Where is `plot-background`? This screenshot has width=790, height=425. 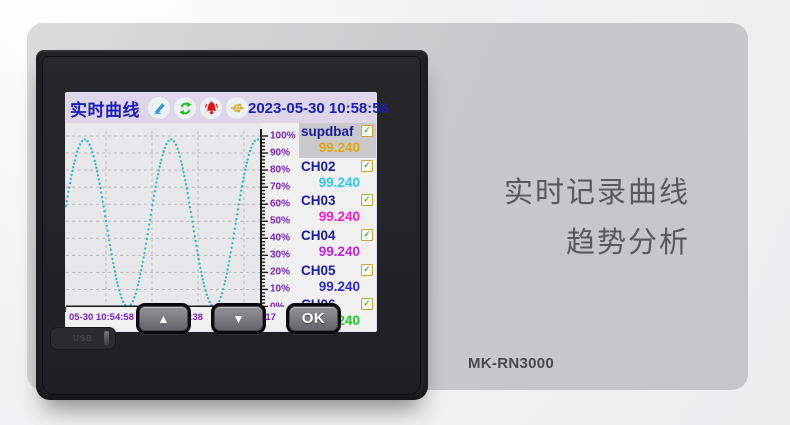
plot-background is located at coordinates (163, 215).